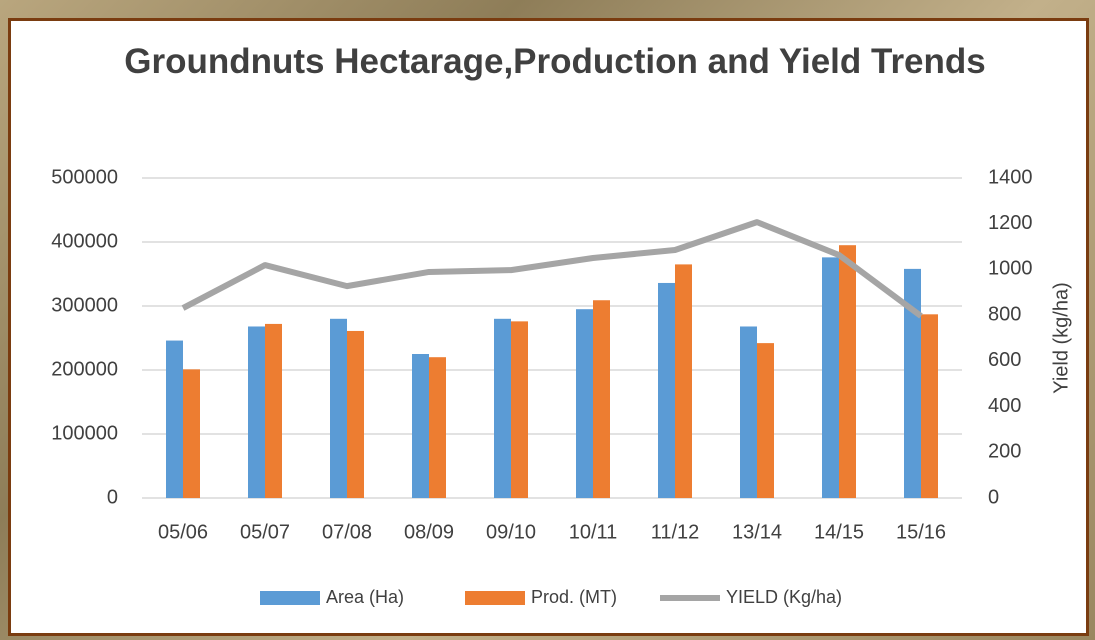 This screenshot has height=640, width=1095. I want to click on x-tick-label: 13/14, so click(757, 532).